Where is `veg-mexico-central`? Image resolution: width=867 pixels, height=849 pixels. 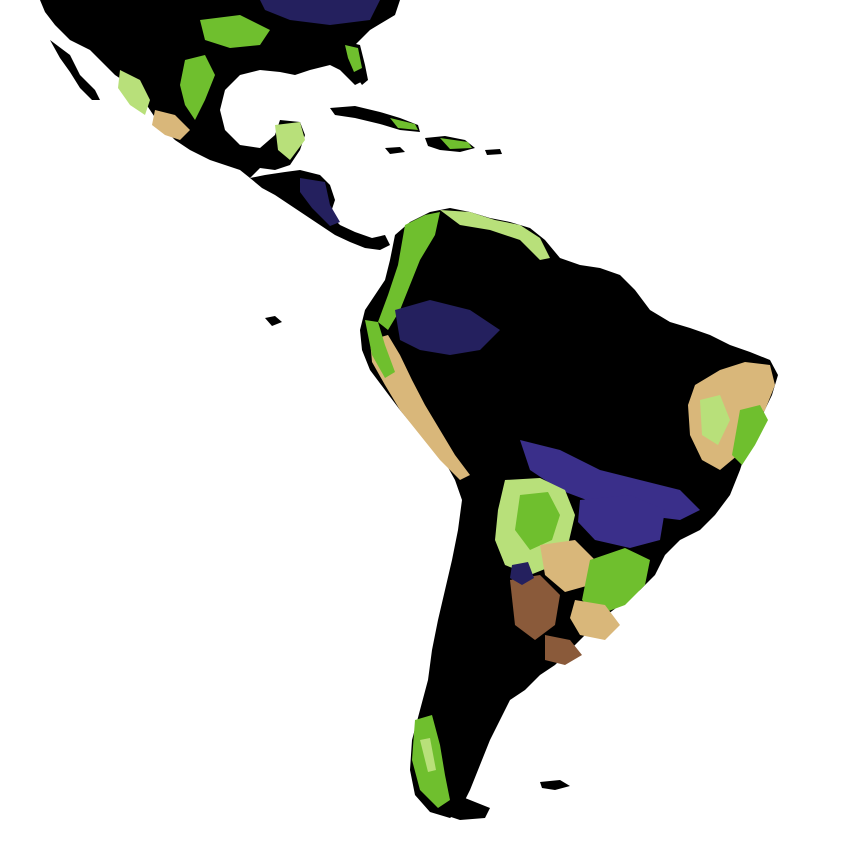 veg-mexico-central is located at coordinates (171, 125).